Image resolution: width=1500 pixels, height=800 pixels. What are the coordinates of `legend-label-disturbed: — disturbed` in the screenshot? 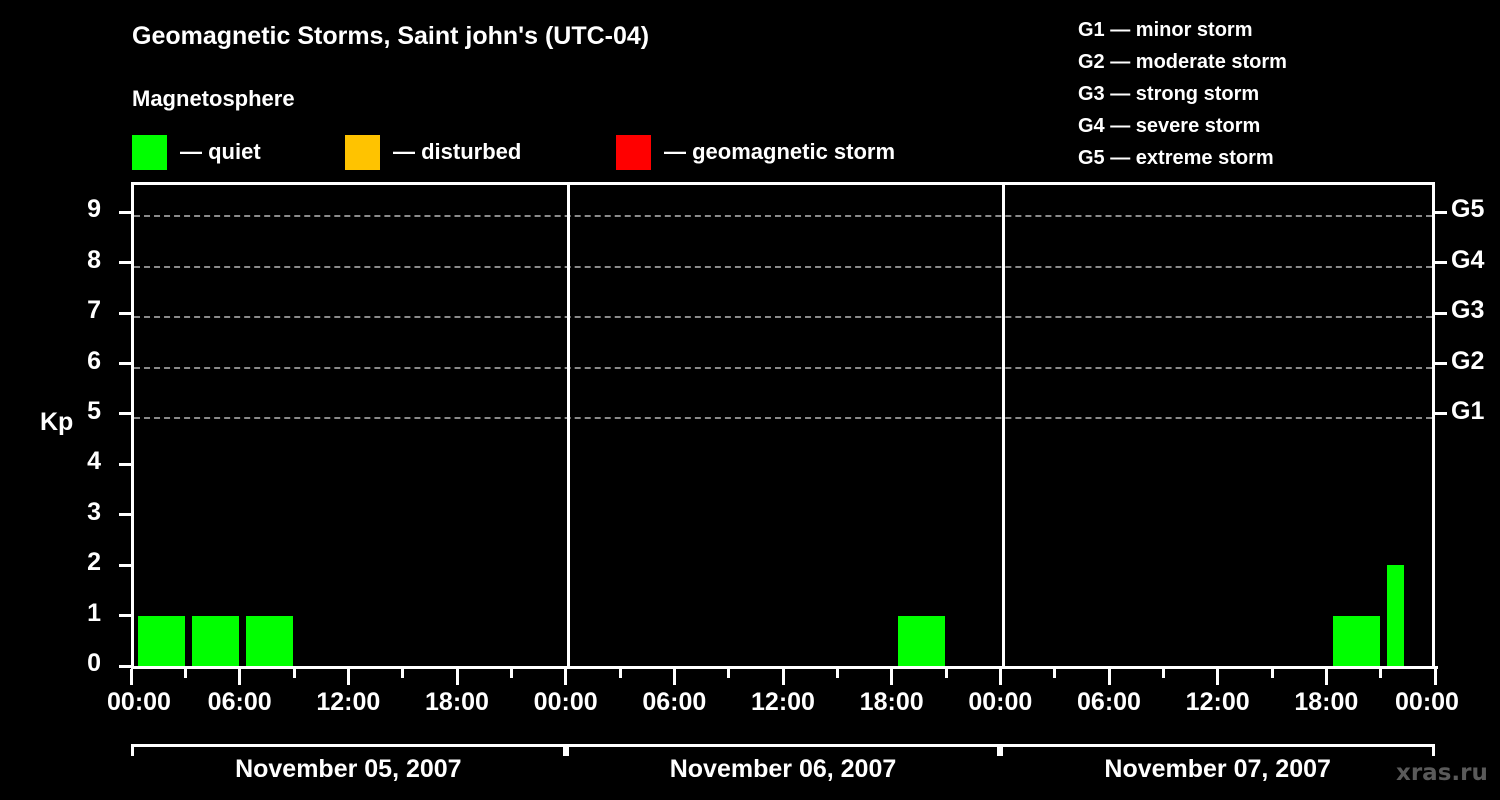 It's located at (457, 151).